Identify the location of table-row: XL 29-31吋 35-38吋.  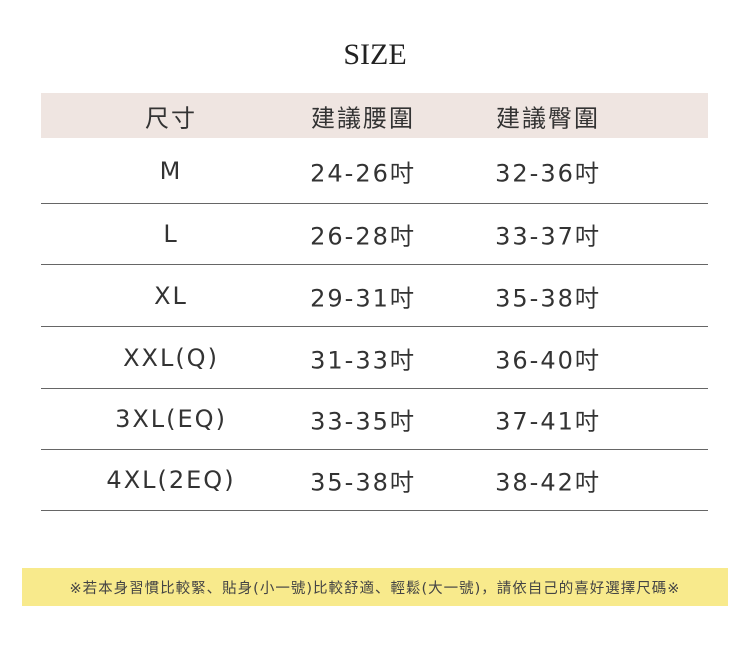
(374, 296).